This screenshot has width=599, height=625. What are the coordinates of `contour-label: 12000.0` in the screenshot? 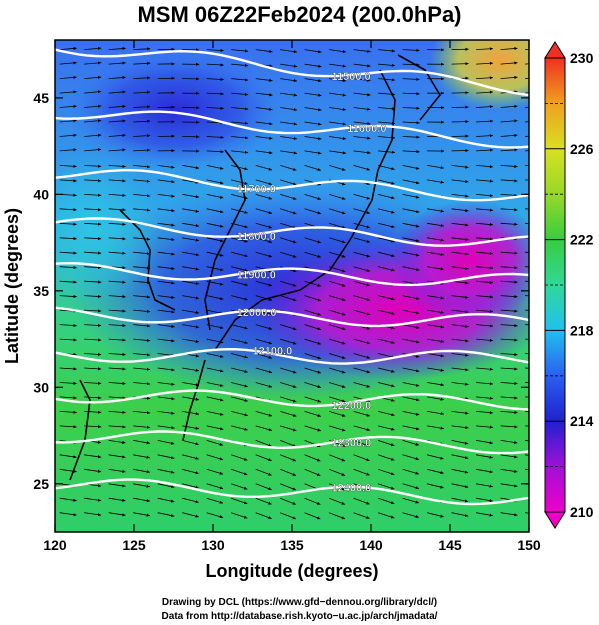 It's located at (257, 313).